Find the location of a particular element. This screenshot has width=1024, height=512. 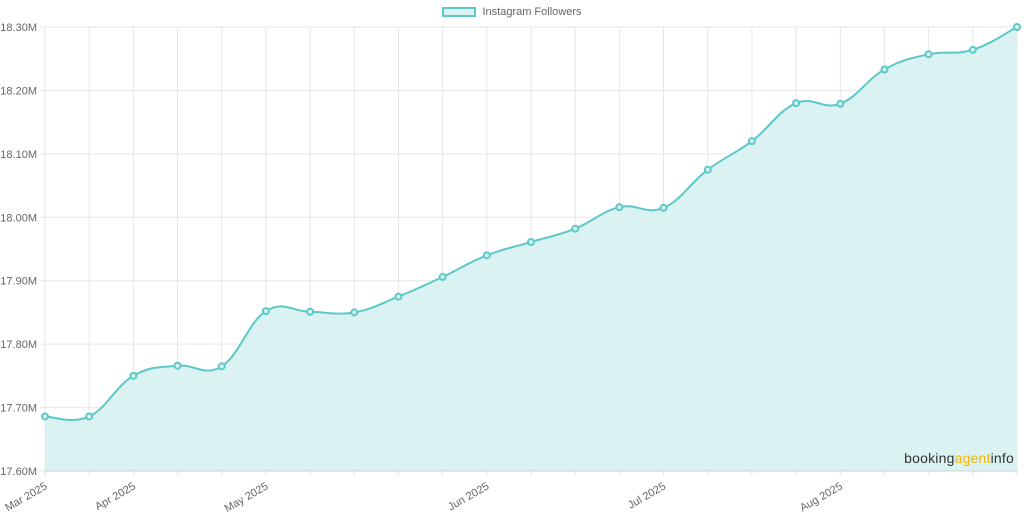

y-tick-label: 18.30M is located at coordinates (18, 28).